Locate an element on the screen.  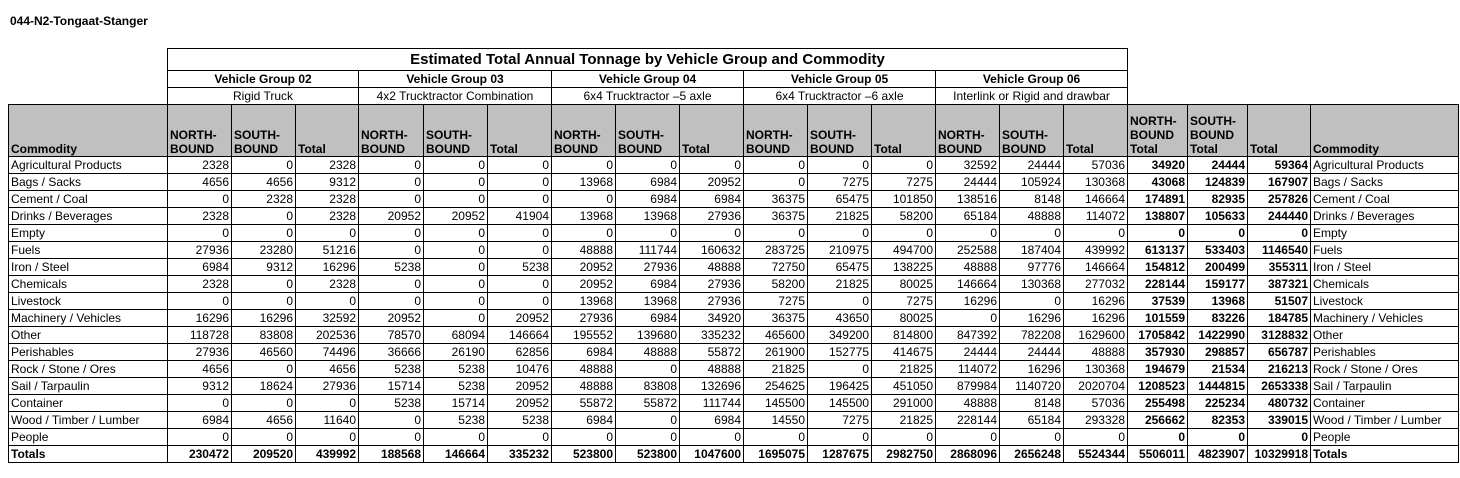
cell-value: 494700 is located at coordinates (903, 250).